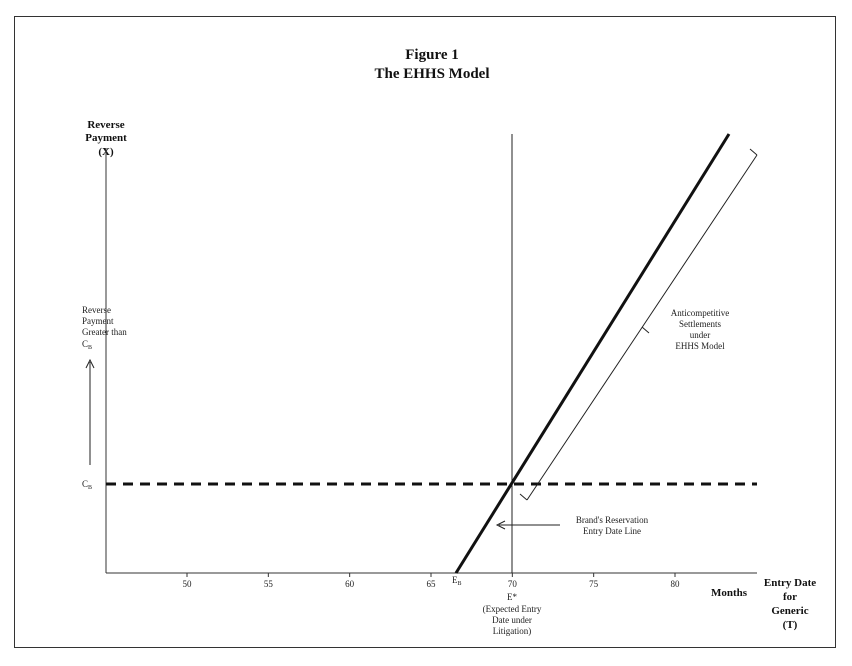  Describe the element at coordinates (700, 335) in the screenshot. I see `anticompetitive-note-line3: under` at that location.